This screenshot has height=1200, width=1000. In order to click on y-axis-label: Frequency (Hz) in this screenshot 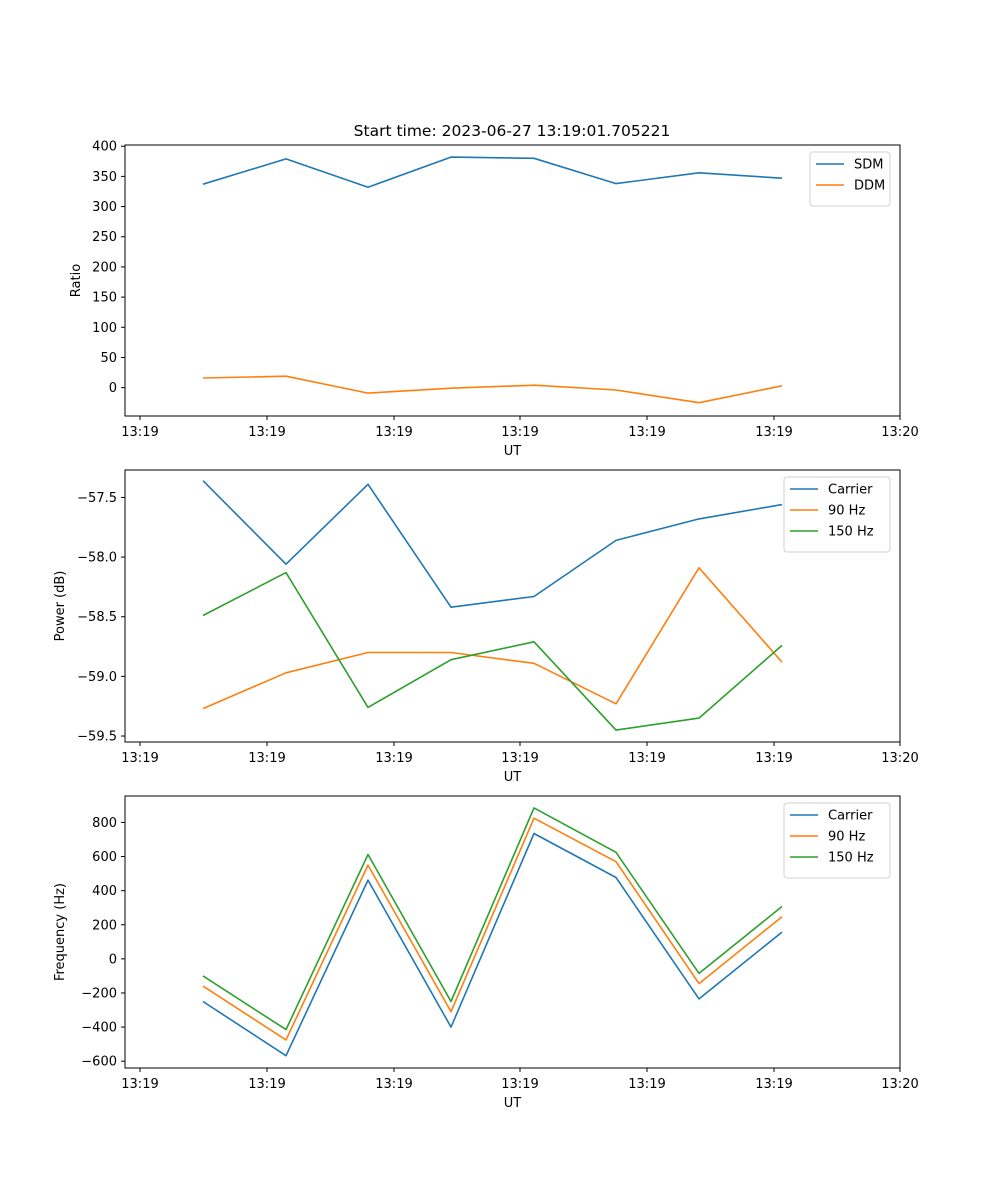, I will do `click(60, 932)`.